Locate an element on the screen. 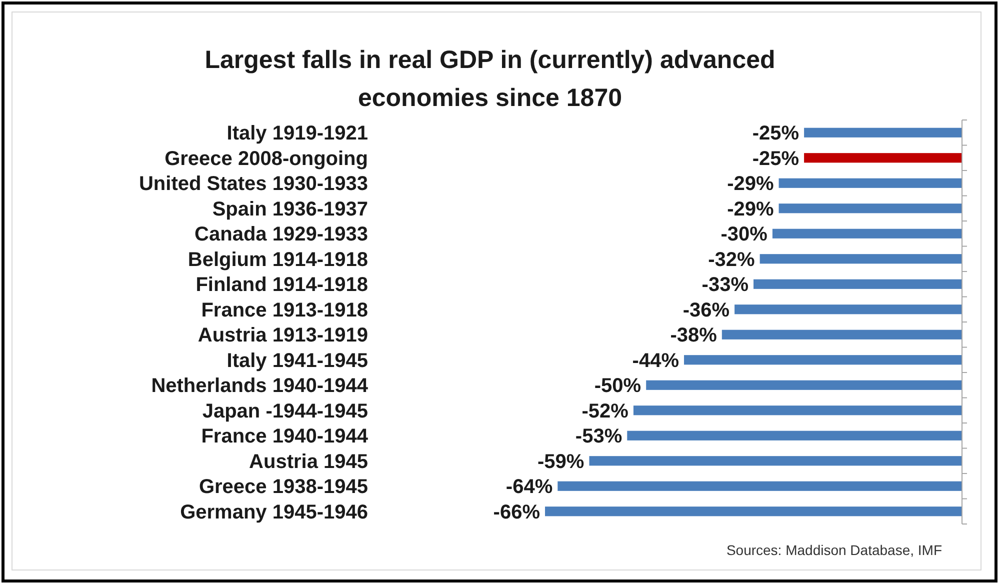 The height and width of the screenshot is (584, 999). data-label: -53% is located at coordinates (598, 437).